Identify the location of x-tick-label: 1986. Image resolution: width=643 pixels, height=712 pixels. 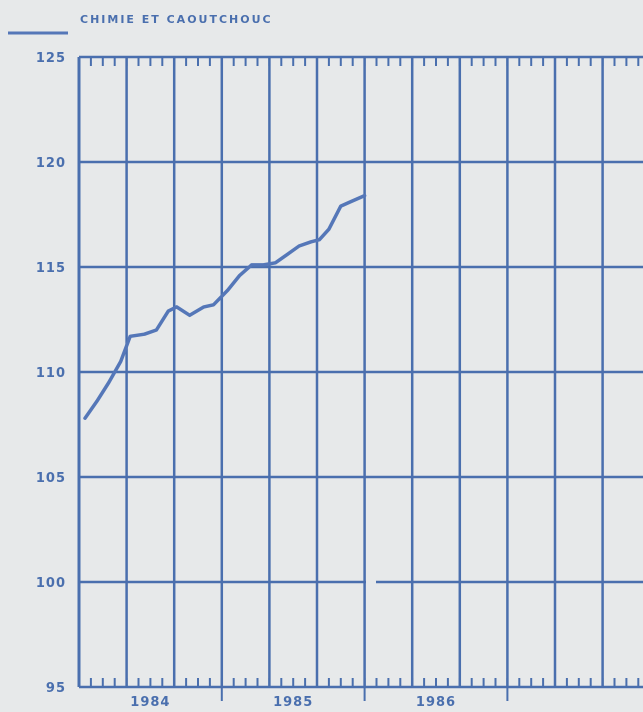
(436, 702).